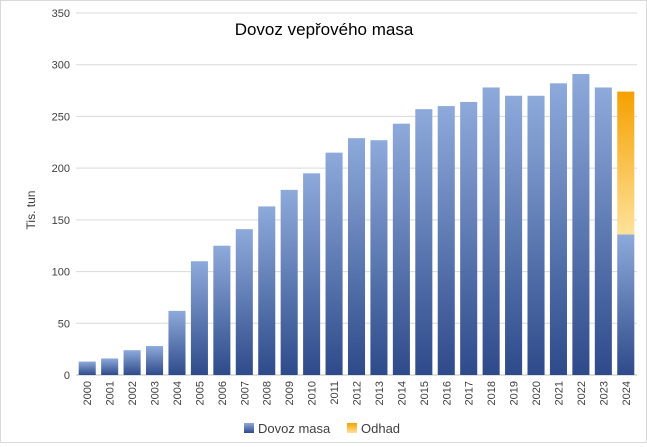  Describe the element at coordinates (61, 169) in the screenshot. I see `y-tick-label: 200` at that location.